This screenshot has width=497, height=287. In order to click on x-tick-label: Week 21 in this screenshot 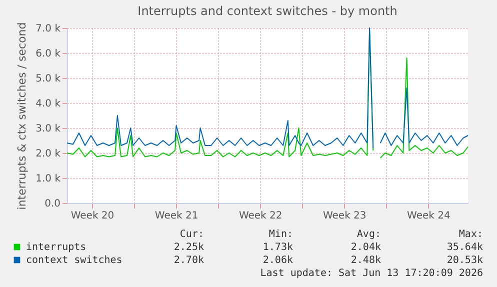, I will do `click(176, 216)`.